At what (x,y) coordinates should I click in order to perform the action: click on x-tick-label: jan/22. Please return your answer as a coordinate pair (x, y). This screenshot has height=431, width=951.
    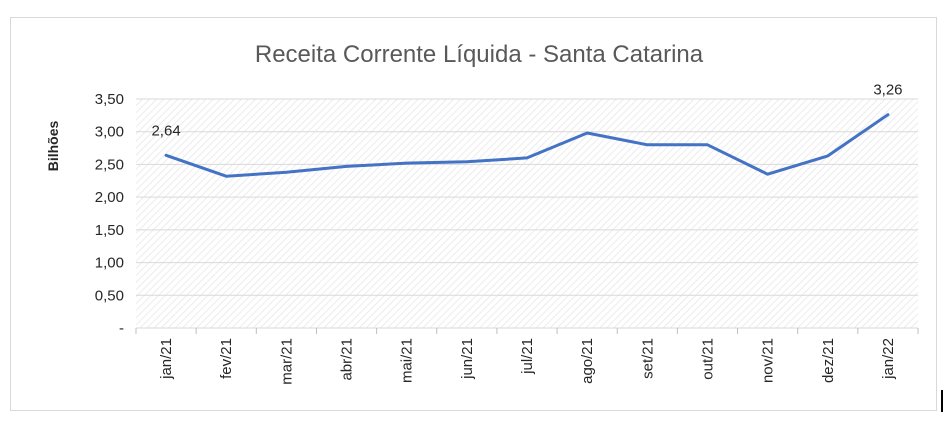
    Looking at the image, I should click on (888, 359).